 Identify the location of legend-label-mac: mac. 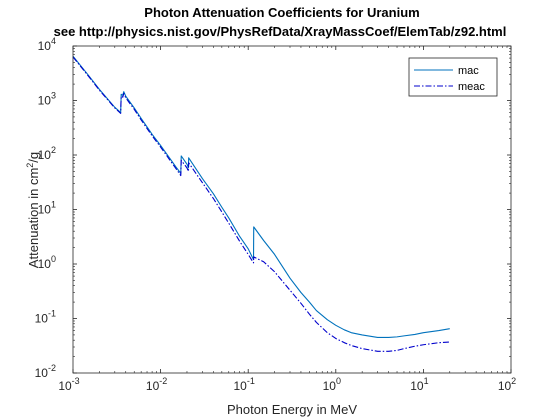
(468, 71).